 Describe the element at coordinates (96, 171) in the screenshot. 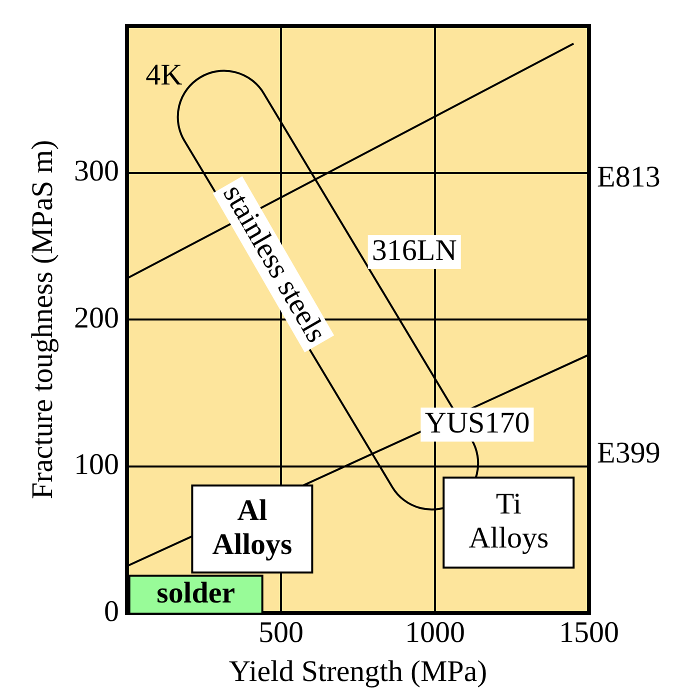

I see `y-tick-label: 300` at that location.